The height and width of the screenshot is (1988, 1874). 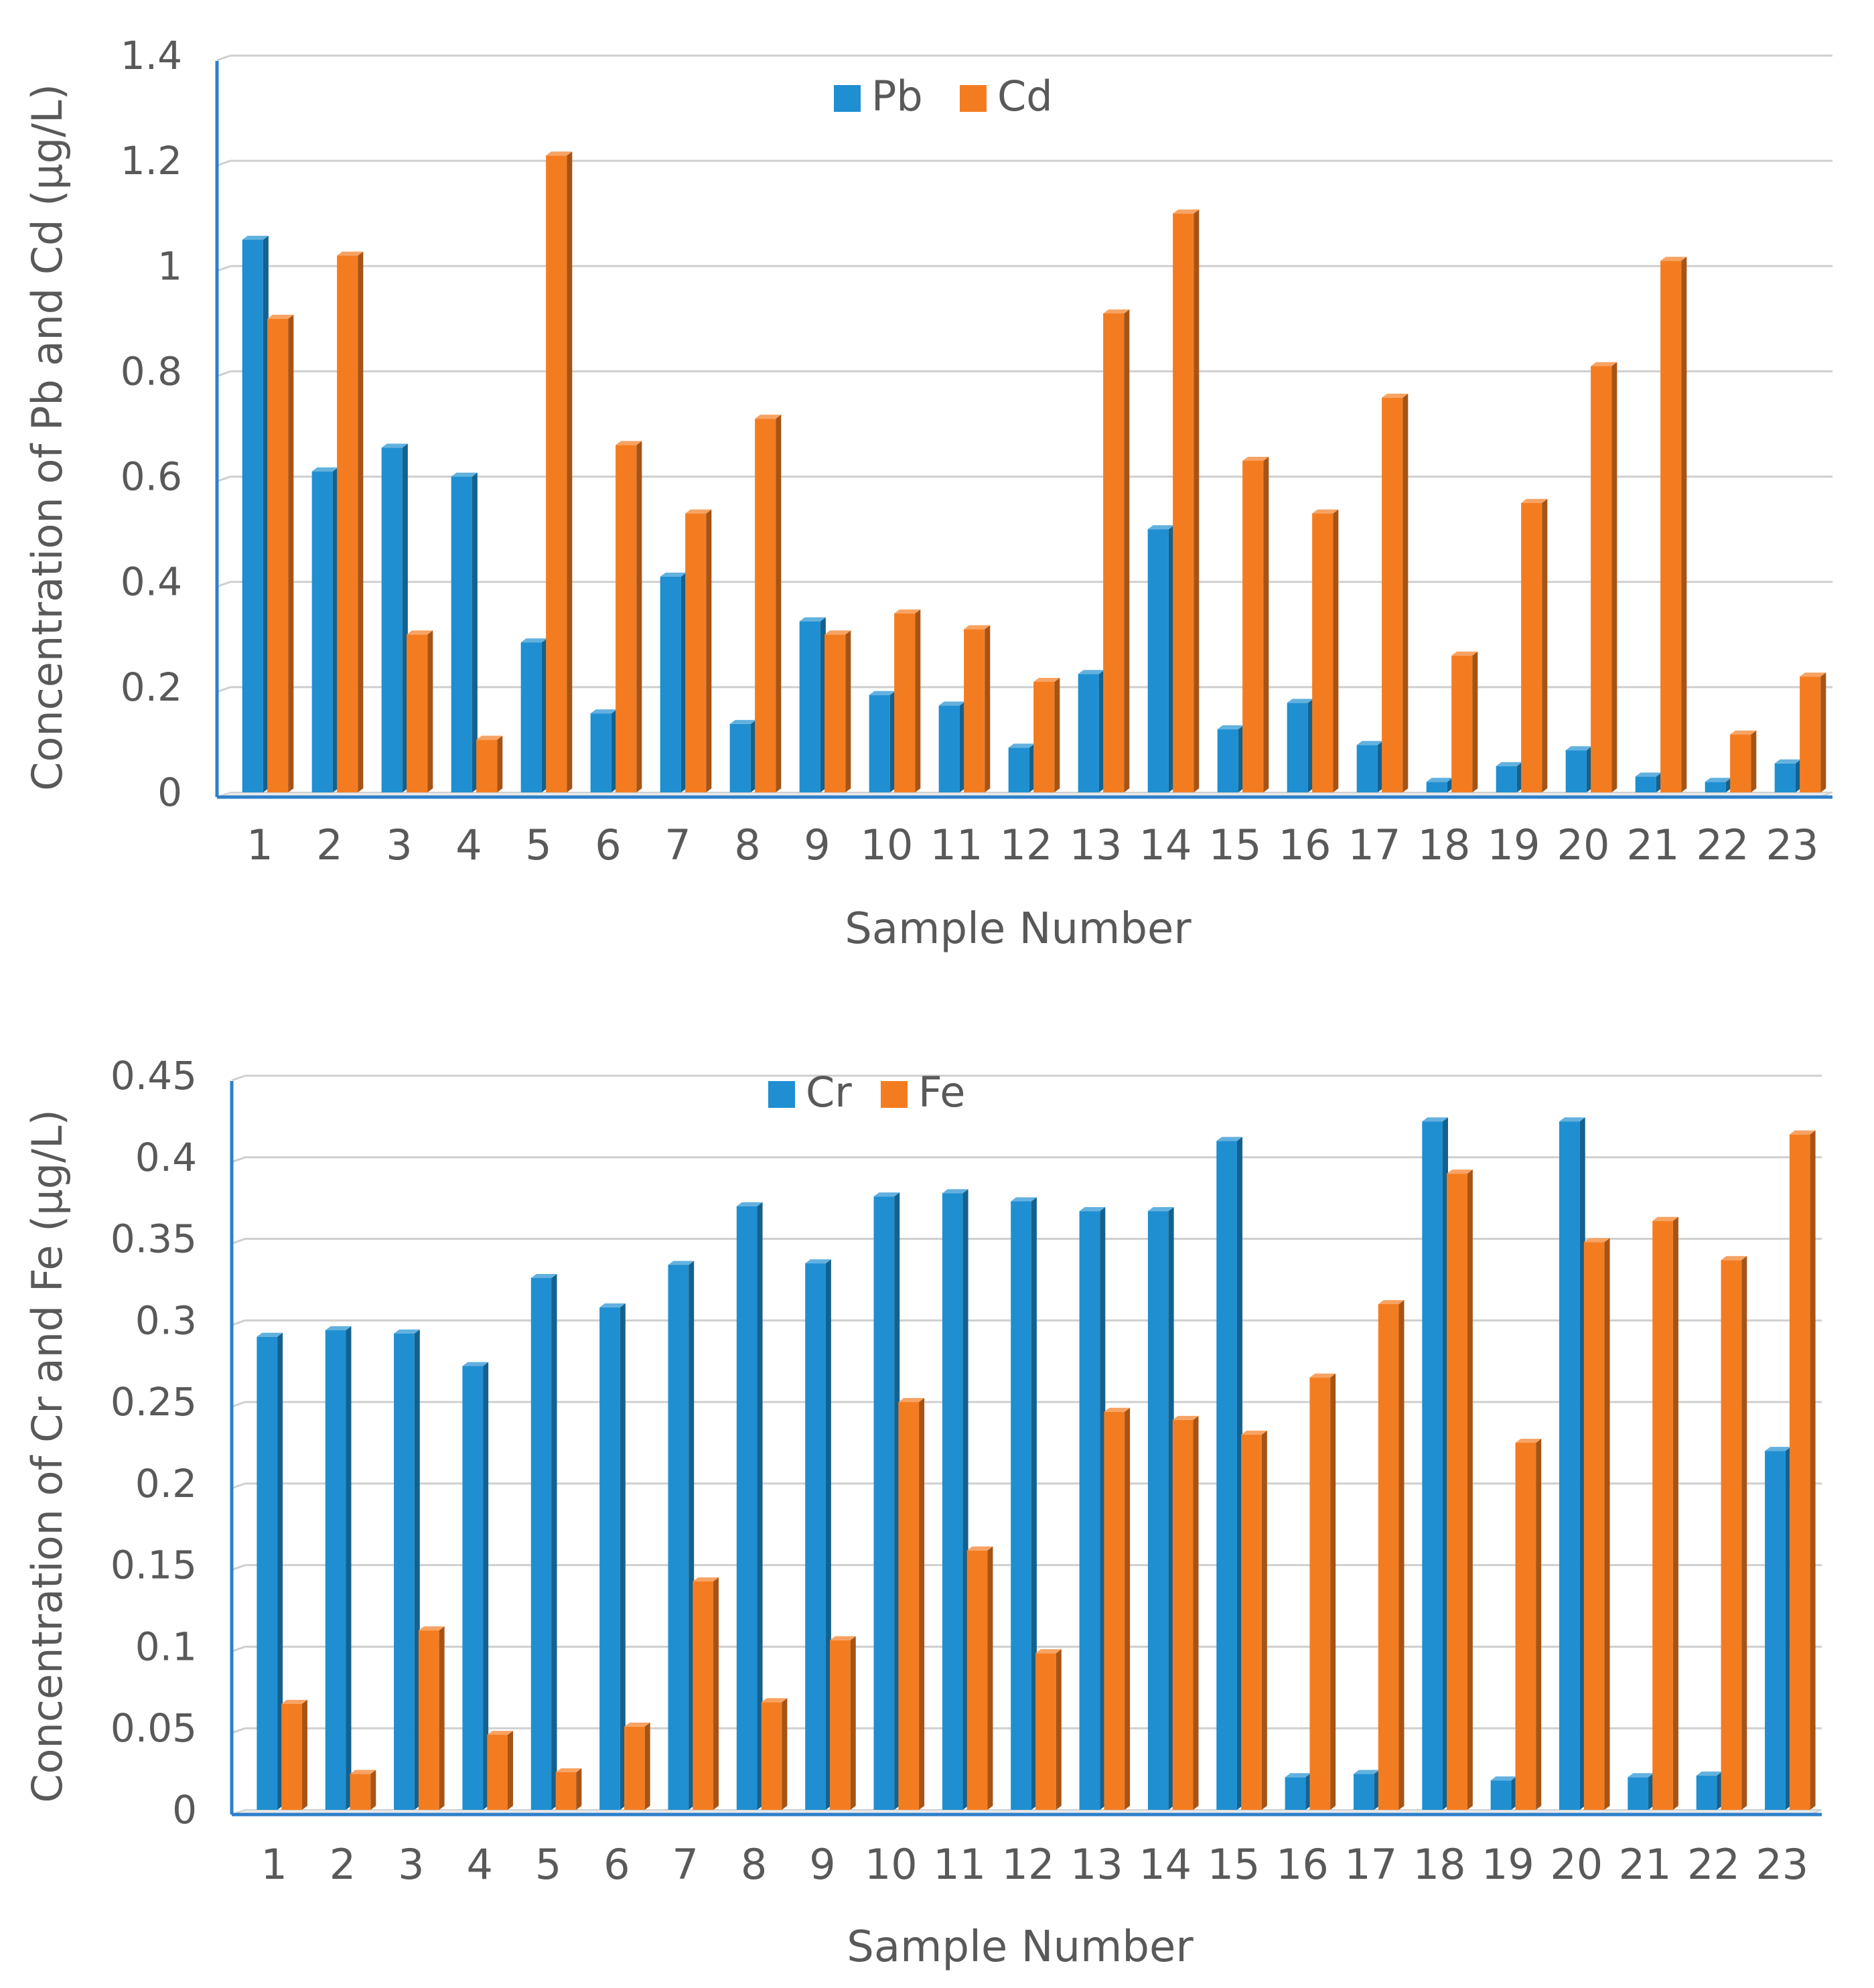 I want to click on x-tick-label: 21, so click(x=1645, y=1864).